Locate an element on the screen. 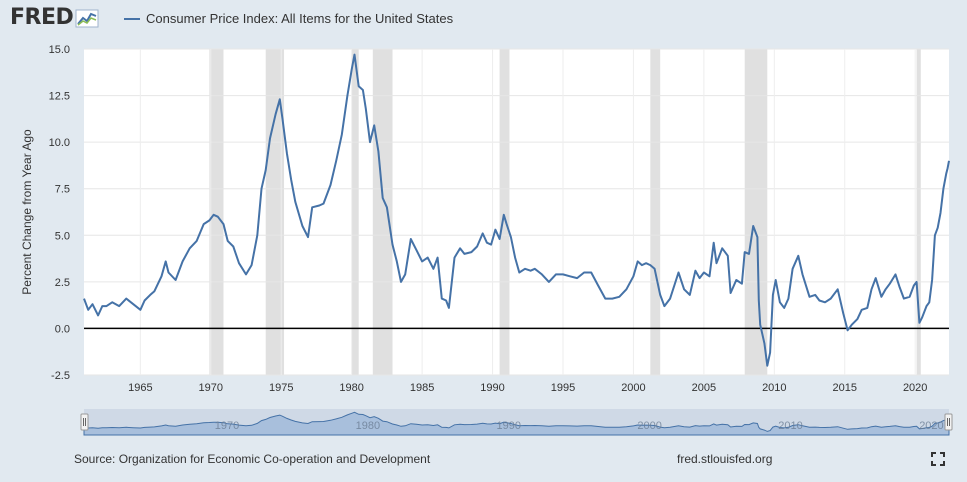 The height and width of the screenshot is (482, 967). y-tick-label: 7.5 is located at coordinates (62, 190).